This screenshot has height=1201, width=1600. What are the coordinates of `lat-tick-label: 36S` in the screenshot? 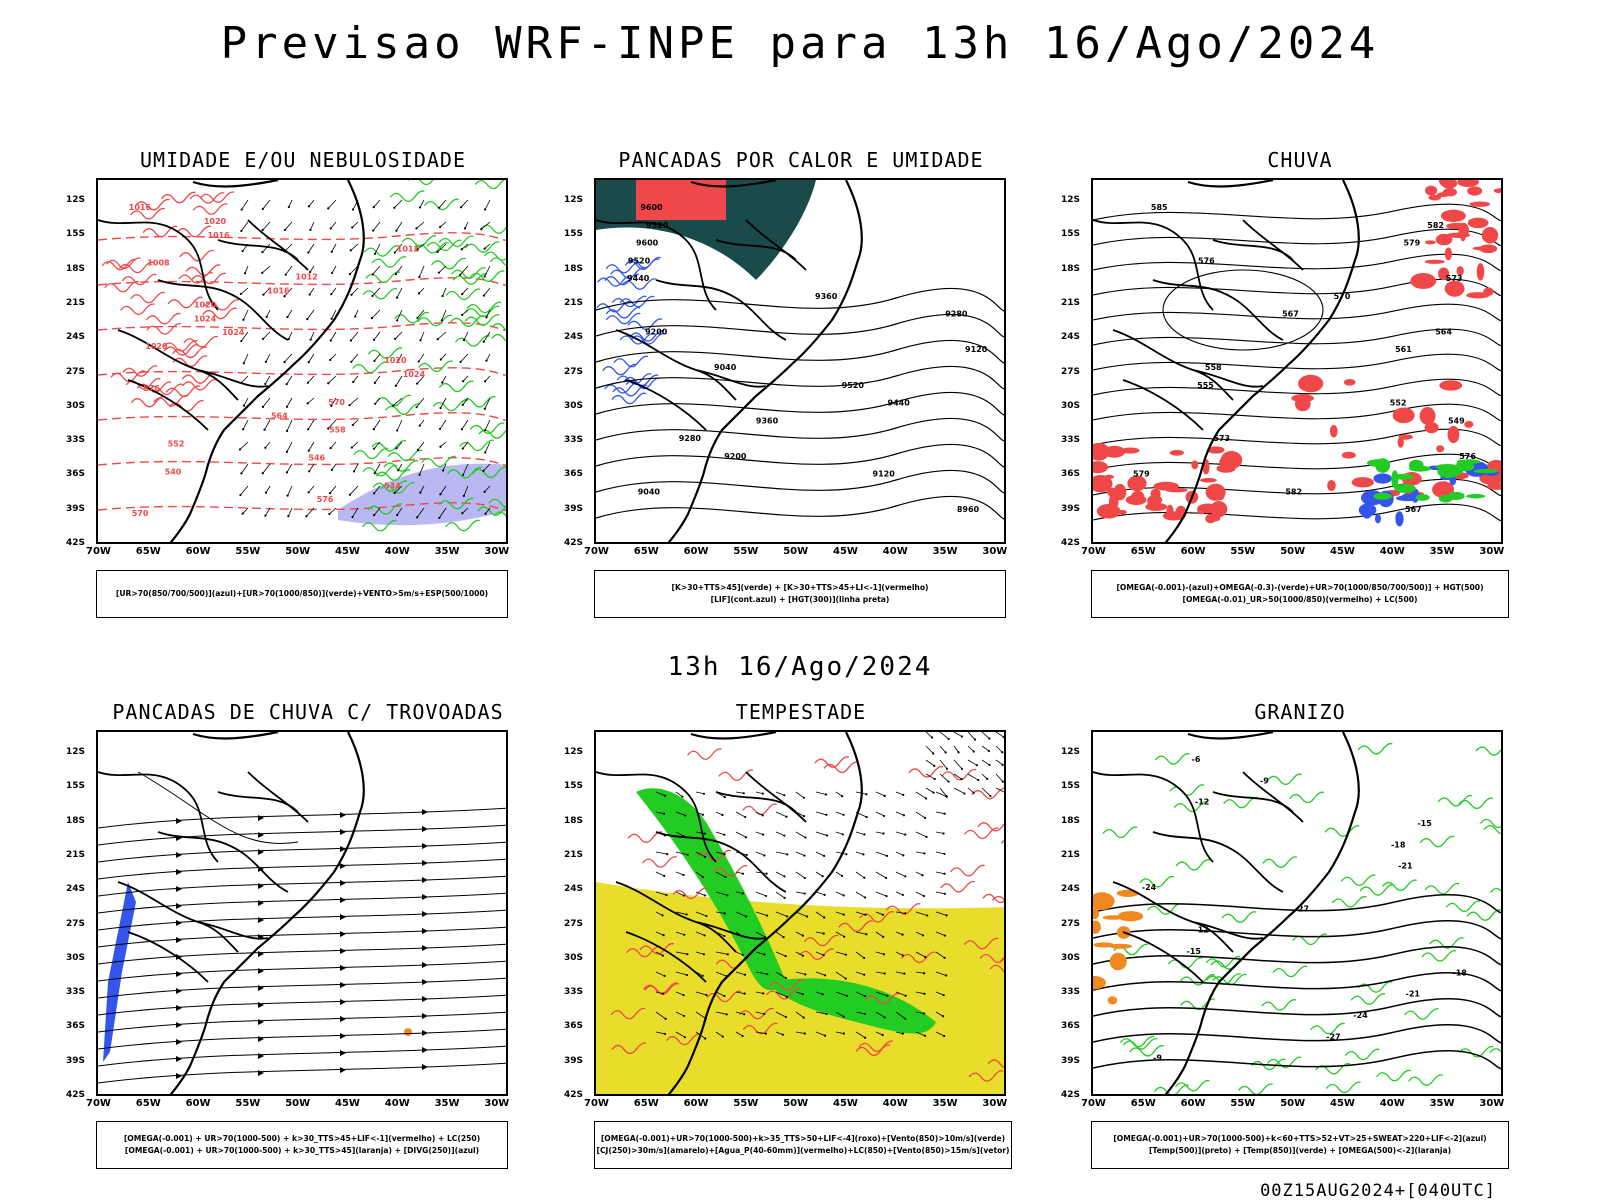 It's located at (76, 474).